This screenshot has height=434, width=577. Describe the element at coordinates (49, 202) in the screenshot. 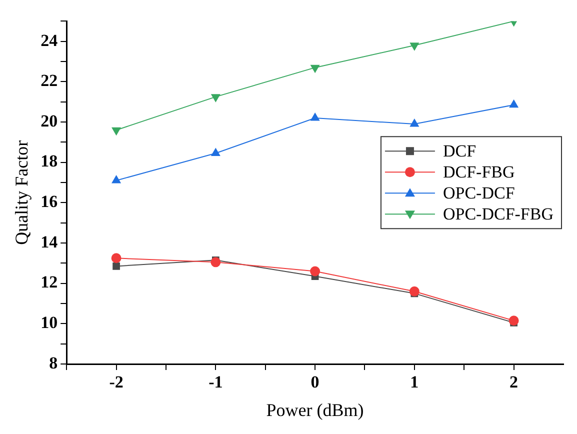

I see `y-tick-label: 16` at that location.